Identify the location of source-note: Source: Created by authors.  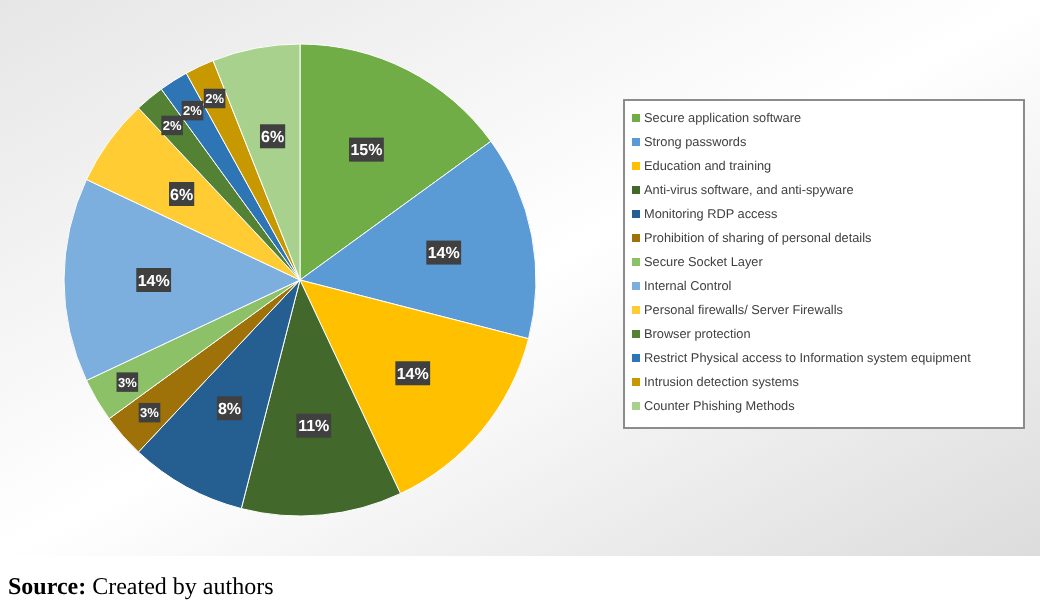
(141, 586).